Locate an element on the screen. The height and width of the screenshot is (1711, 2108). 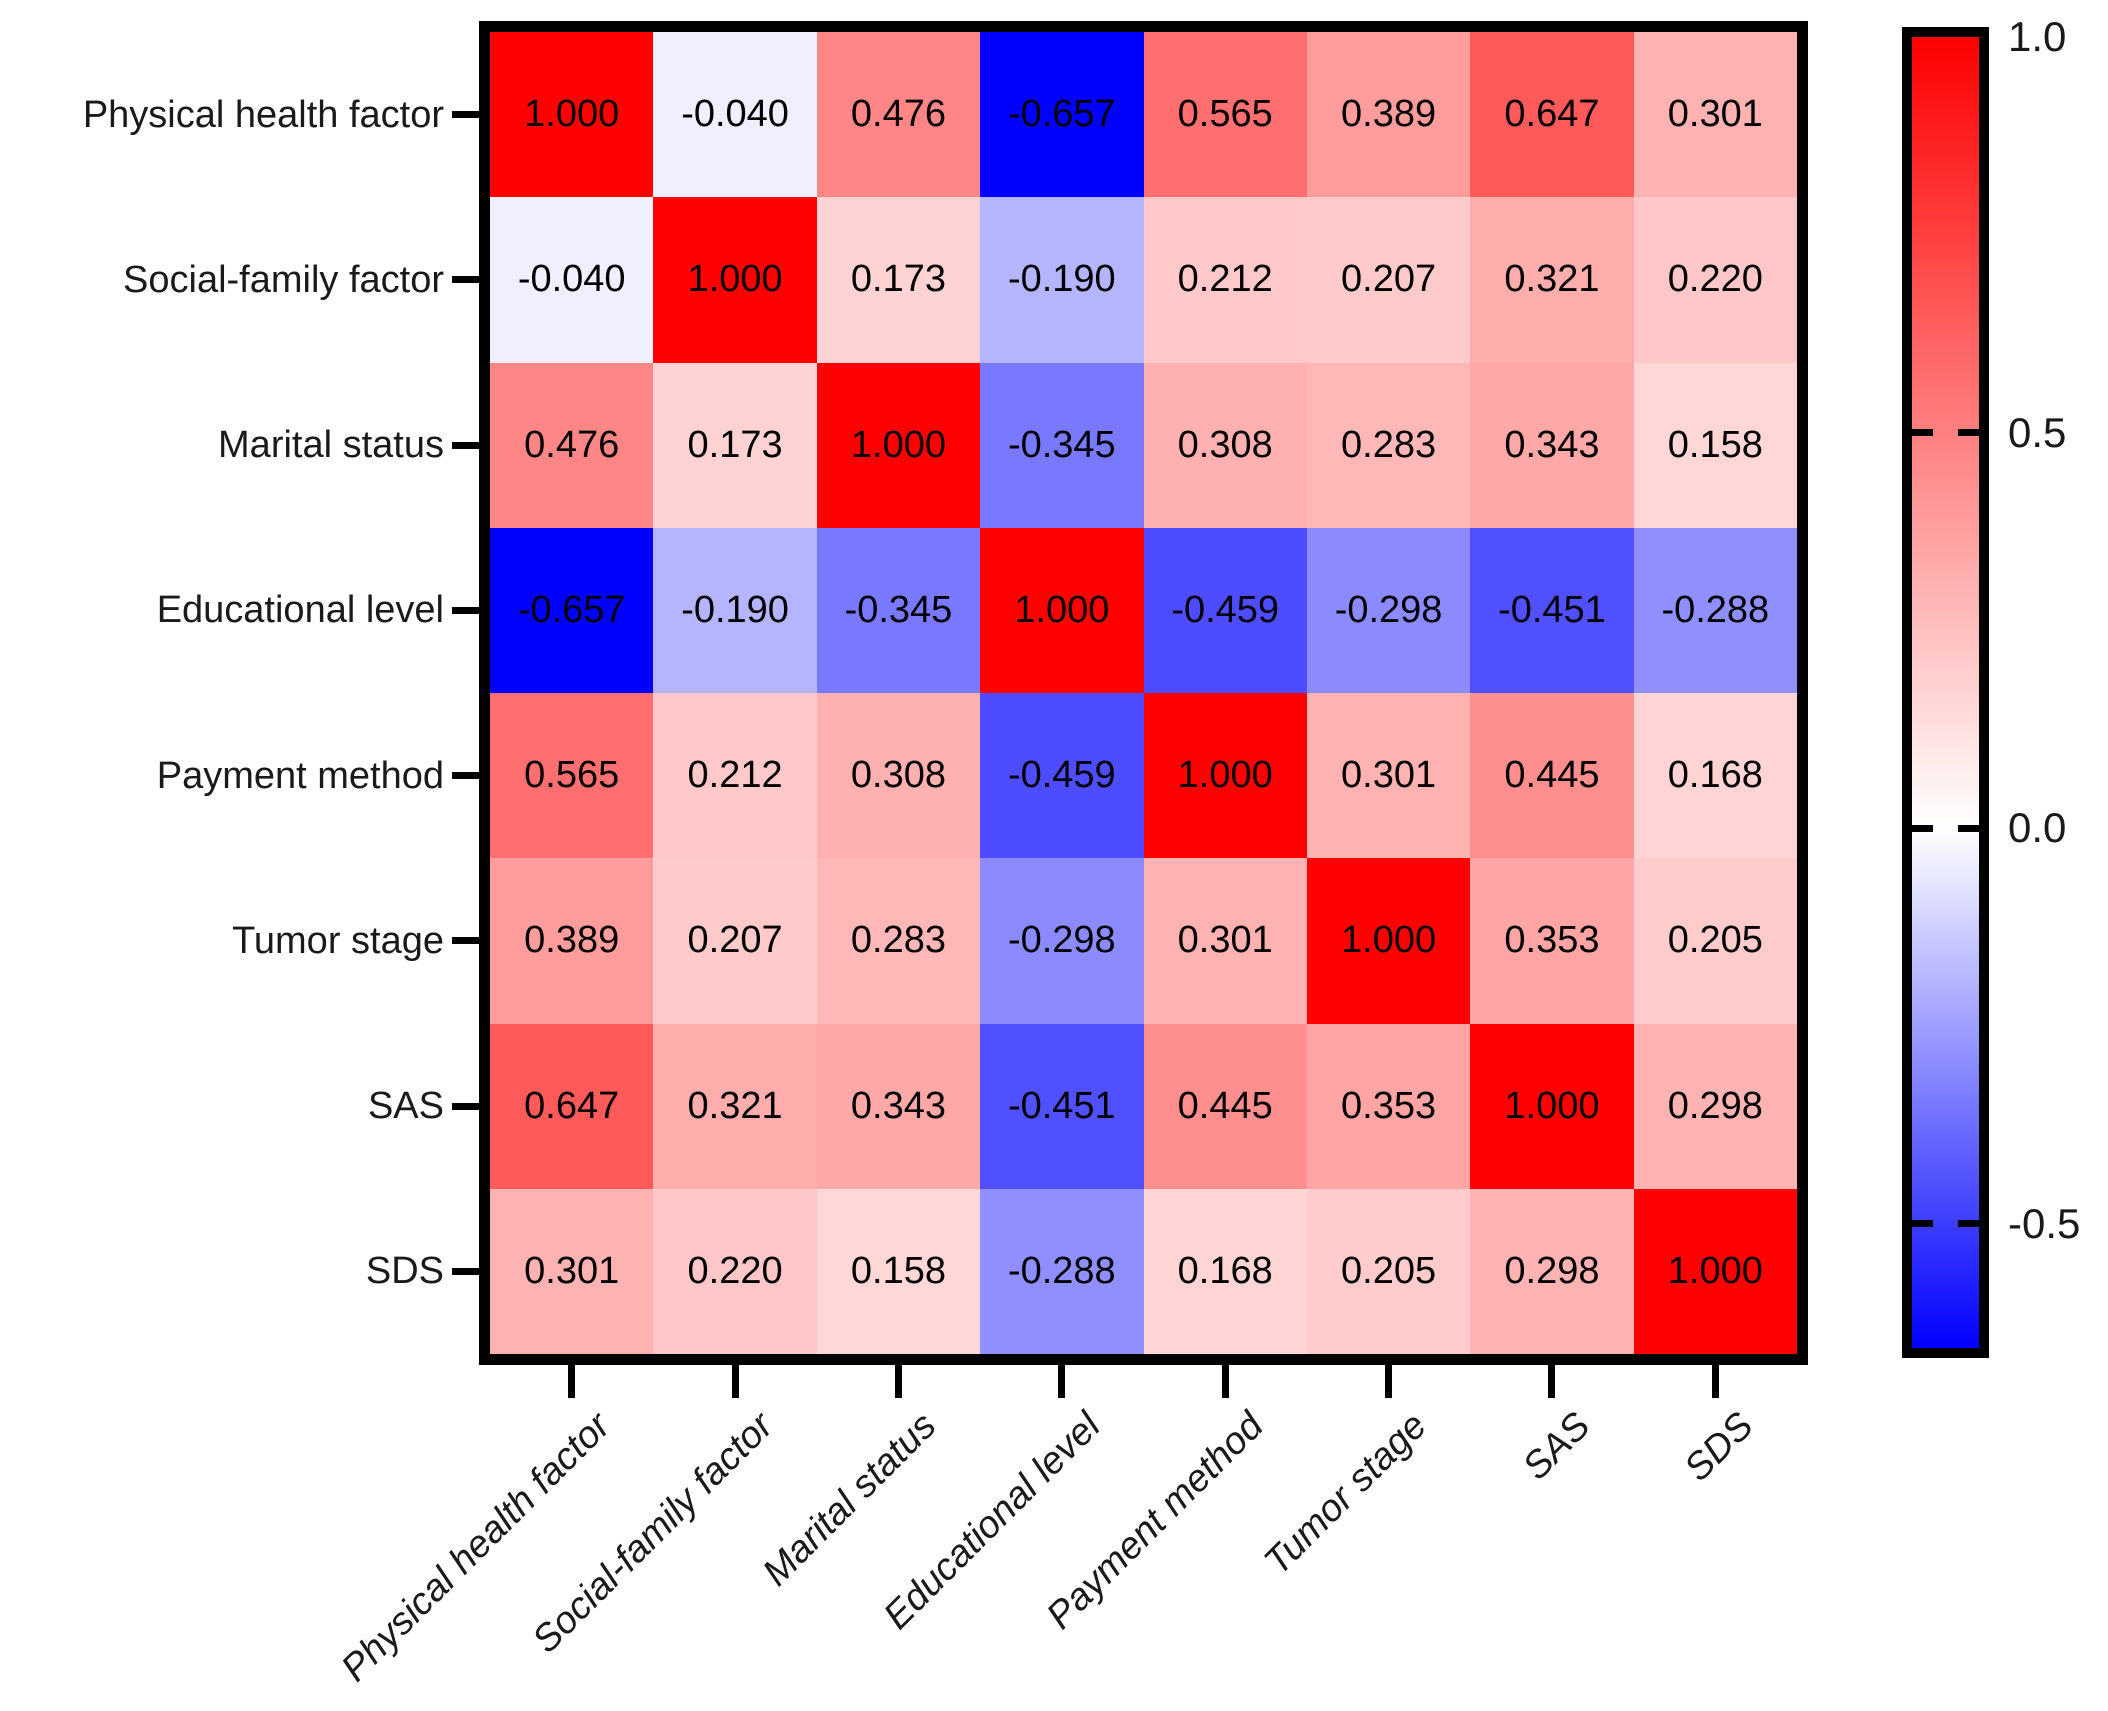
x-tick-label: Physical health factor is located at coordinates (475, 1547).